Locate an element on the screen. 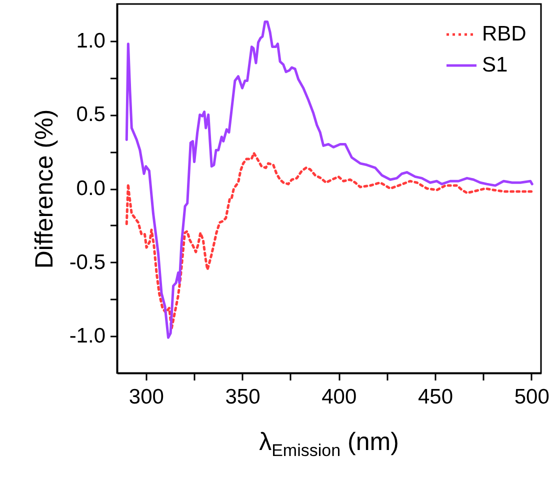  y-tick-label: 1.0 is located at coordinates (91, 40).